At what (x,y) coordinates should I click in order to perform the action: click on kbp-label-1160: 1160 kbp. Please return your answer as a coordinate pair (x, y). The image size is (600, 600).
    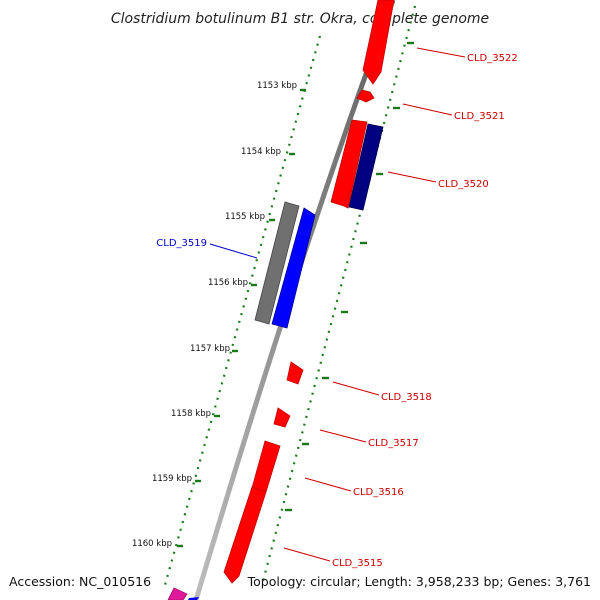
    Looking at the image, I should click on (152, 544).